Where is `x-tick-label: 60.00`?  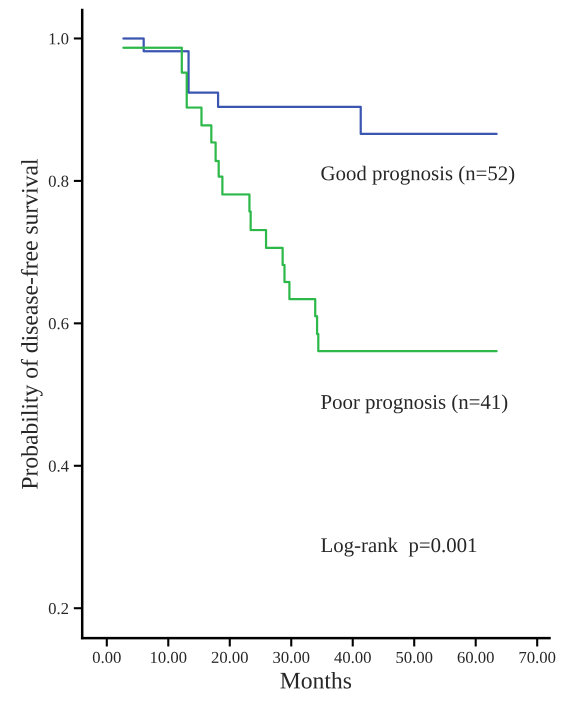
x-tick-label: 60.00 is located at coordinates (476, 658).